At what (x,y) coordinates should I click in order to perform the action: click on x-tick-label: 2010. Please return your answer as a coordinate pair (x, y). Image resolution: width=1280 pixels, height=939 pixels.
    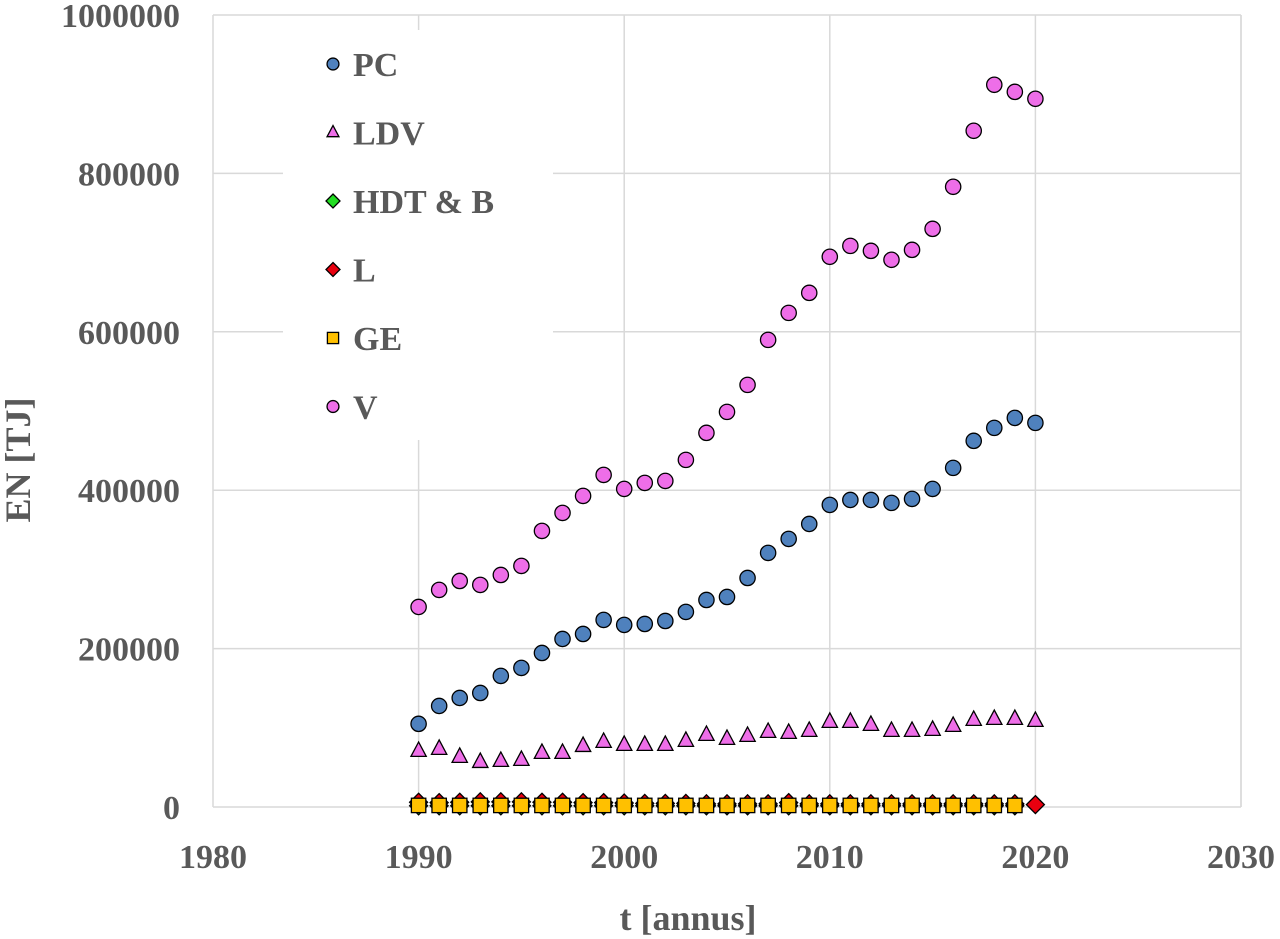
    Looking at the image, I should click on (830, 857).